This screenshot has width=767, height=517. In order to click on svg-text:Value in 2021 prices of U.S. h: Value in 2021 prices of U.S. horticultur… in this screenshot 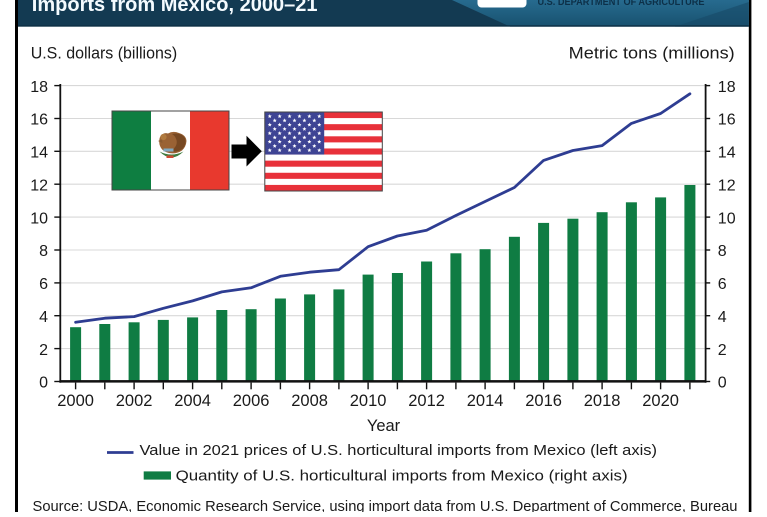, I will do `click(399, 451)`.